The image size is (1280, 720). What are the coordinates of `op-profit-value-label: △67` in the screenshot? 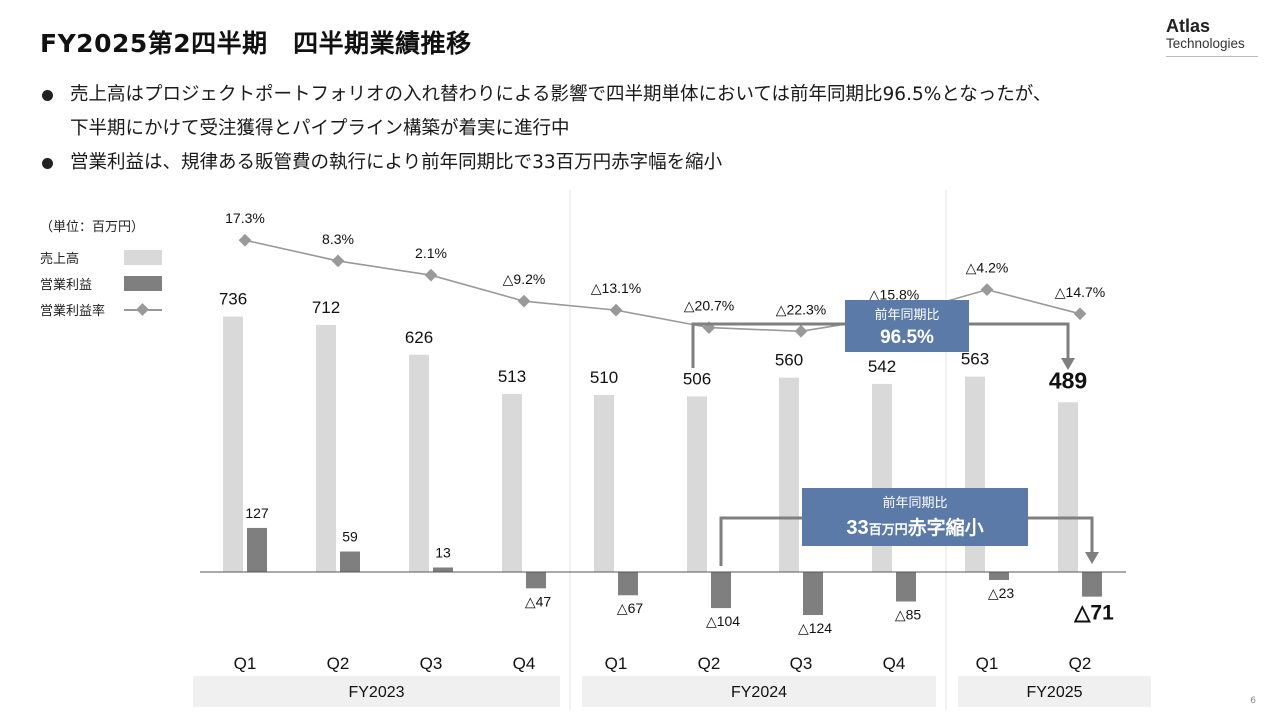 It's located at (630, 608).